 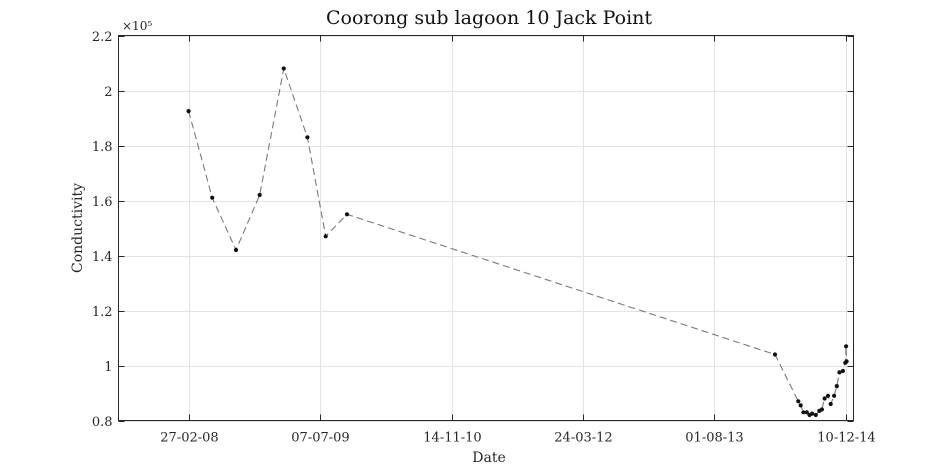 What do you see at coordinates (489, 18) in the screenshot?
I see `chart-title: Coorong sub lagoon 10 Jack Point` at bounding box center [489, 18].